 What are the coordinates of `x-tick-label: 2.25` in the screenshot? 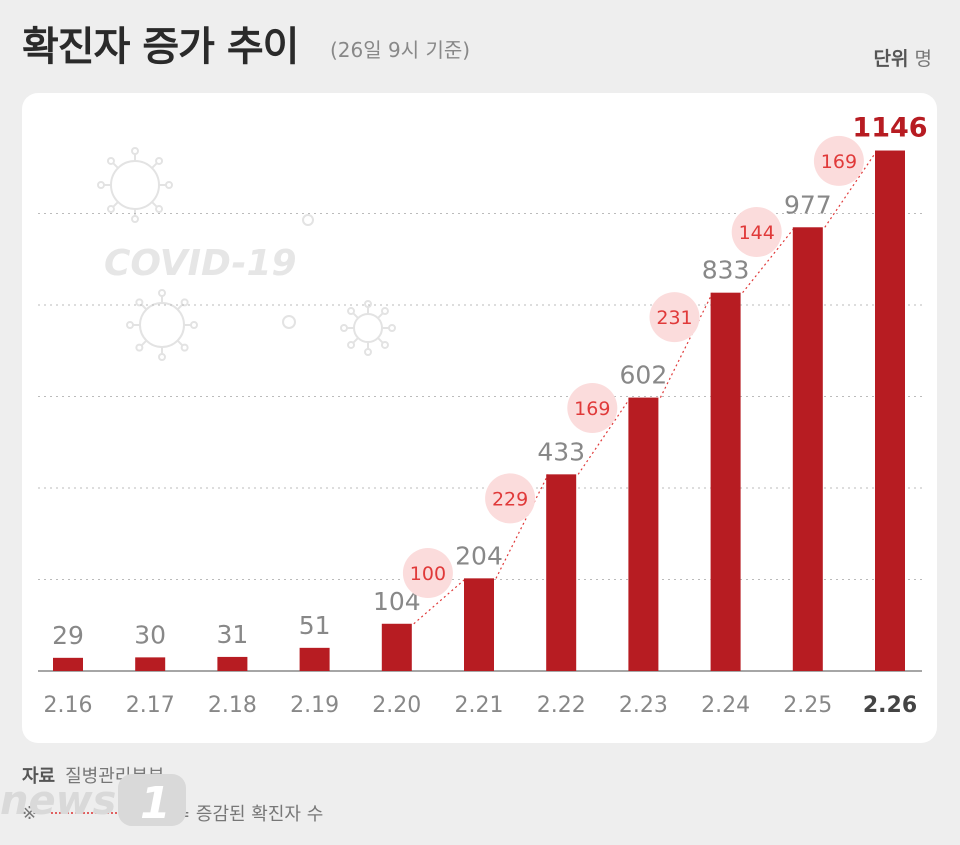 It's located at (807, 705).